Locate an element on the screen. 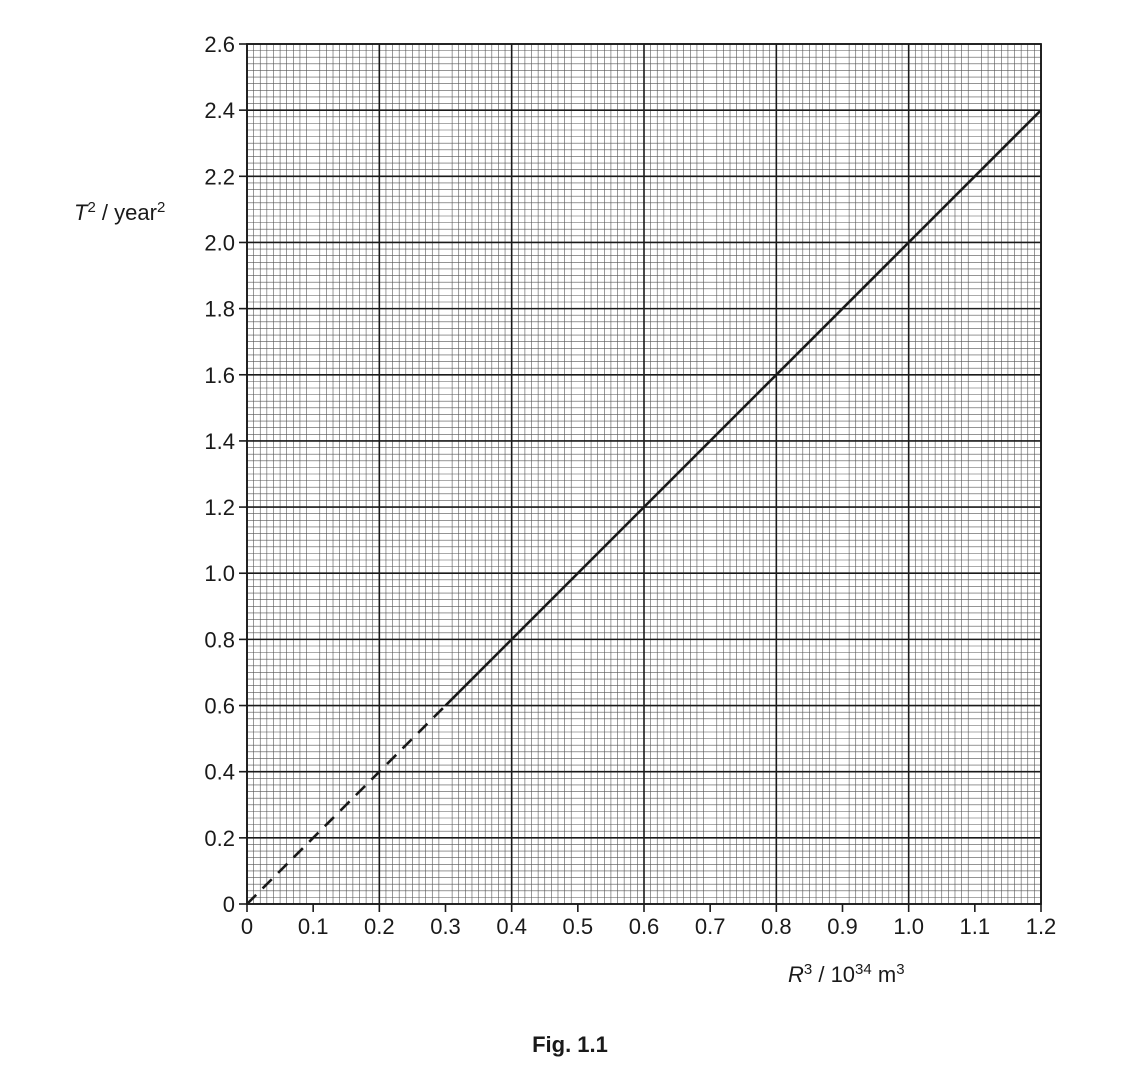 Image resolution: width=1132 pixels, height=1070 pixels. x-tick-label: 0.7 is located at coordinates (710, 926).